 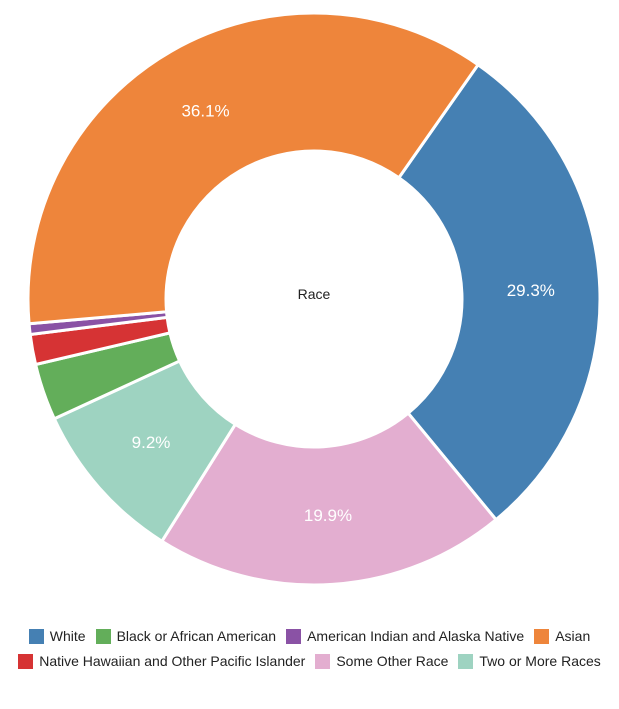 I want to click on legend-item-white: White, so click(x=57, y=636).